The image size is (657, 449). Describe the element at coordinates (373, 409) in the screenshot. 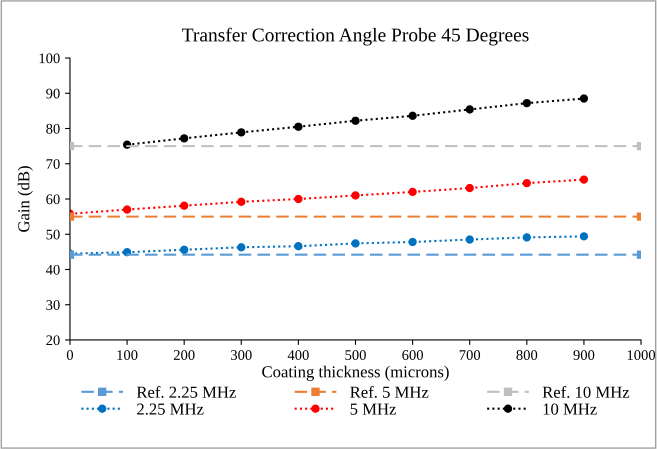

I see `legend-label: 5 MHz` at that location.